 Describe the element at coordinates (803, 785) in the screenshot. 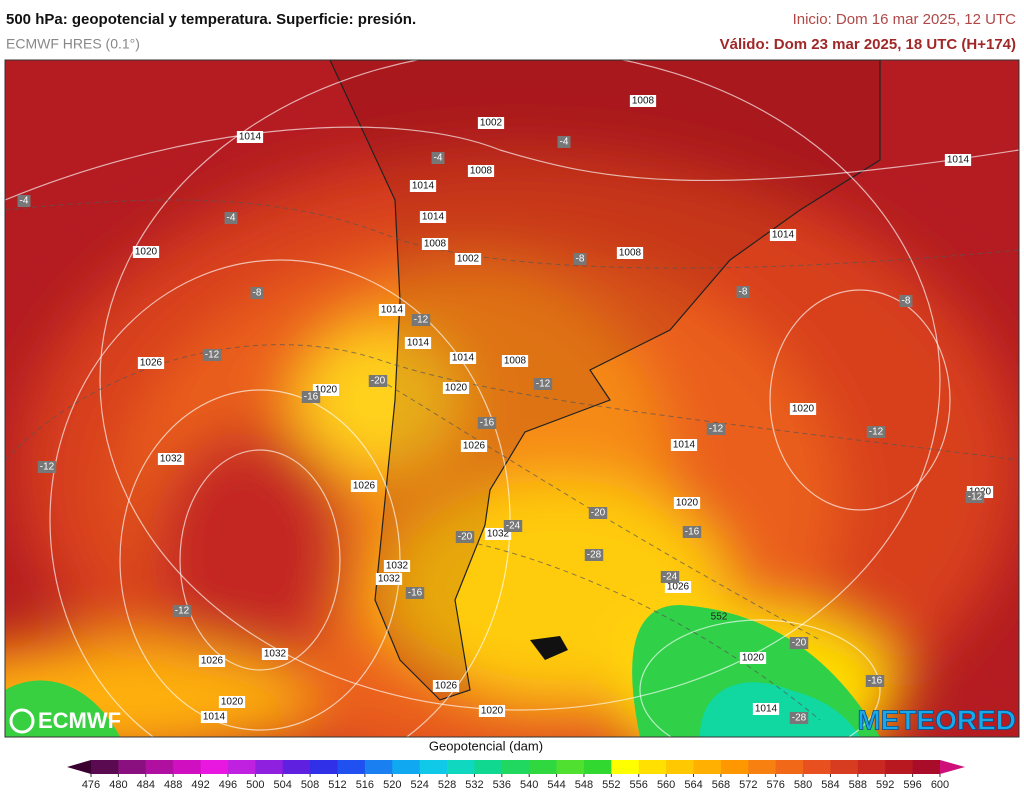

I see `colorbar-tick-label: 580` at that location.